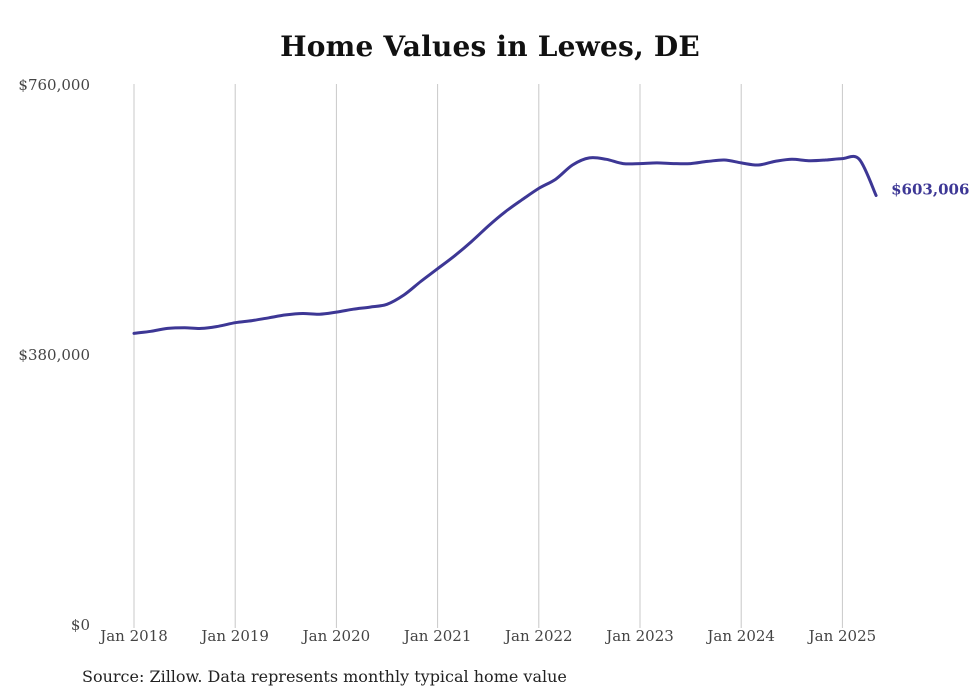 The height and width of the screenshot is (699, 980). Describe the element at coordinates (842, 636) in the screenshot. I see `x-tick-label: Jan 2025` at that location.